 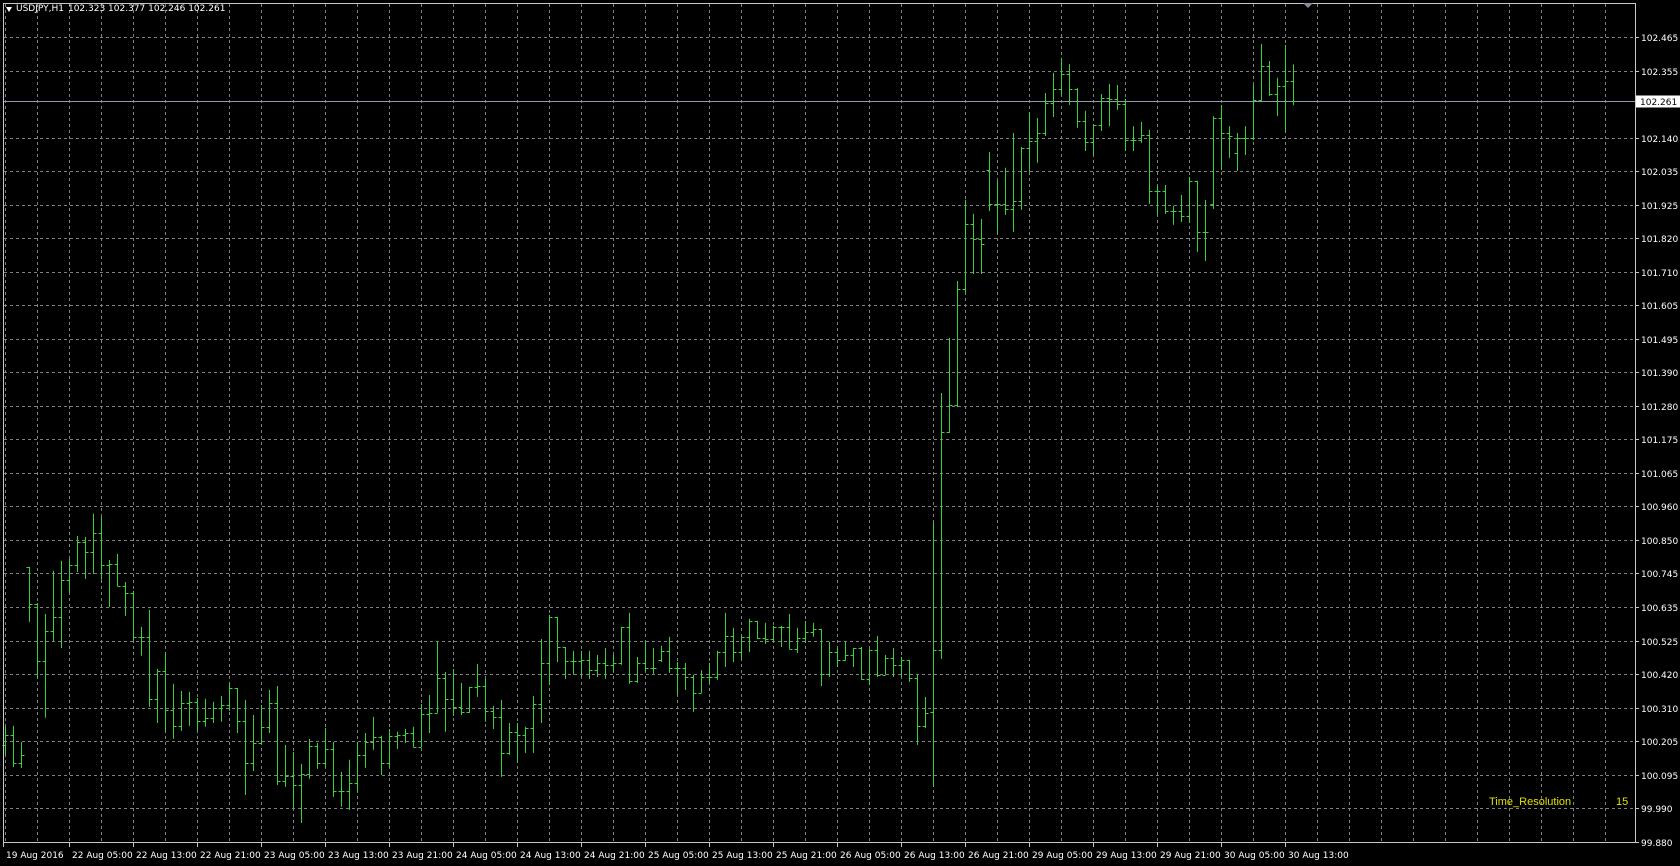 I want to click on ohlc-label: 102.323 102.377 102.246 102.261, so click(x=146, y=9).